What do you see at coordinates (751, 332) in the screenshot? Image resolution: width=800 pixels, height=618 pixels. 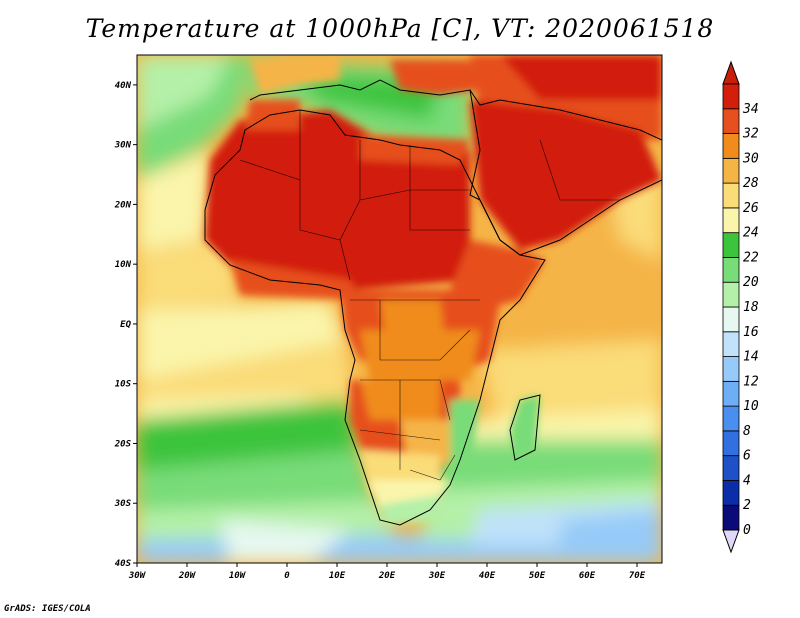 I see `colorbar-label: 16` at bounding box center [751, 332].